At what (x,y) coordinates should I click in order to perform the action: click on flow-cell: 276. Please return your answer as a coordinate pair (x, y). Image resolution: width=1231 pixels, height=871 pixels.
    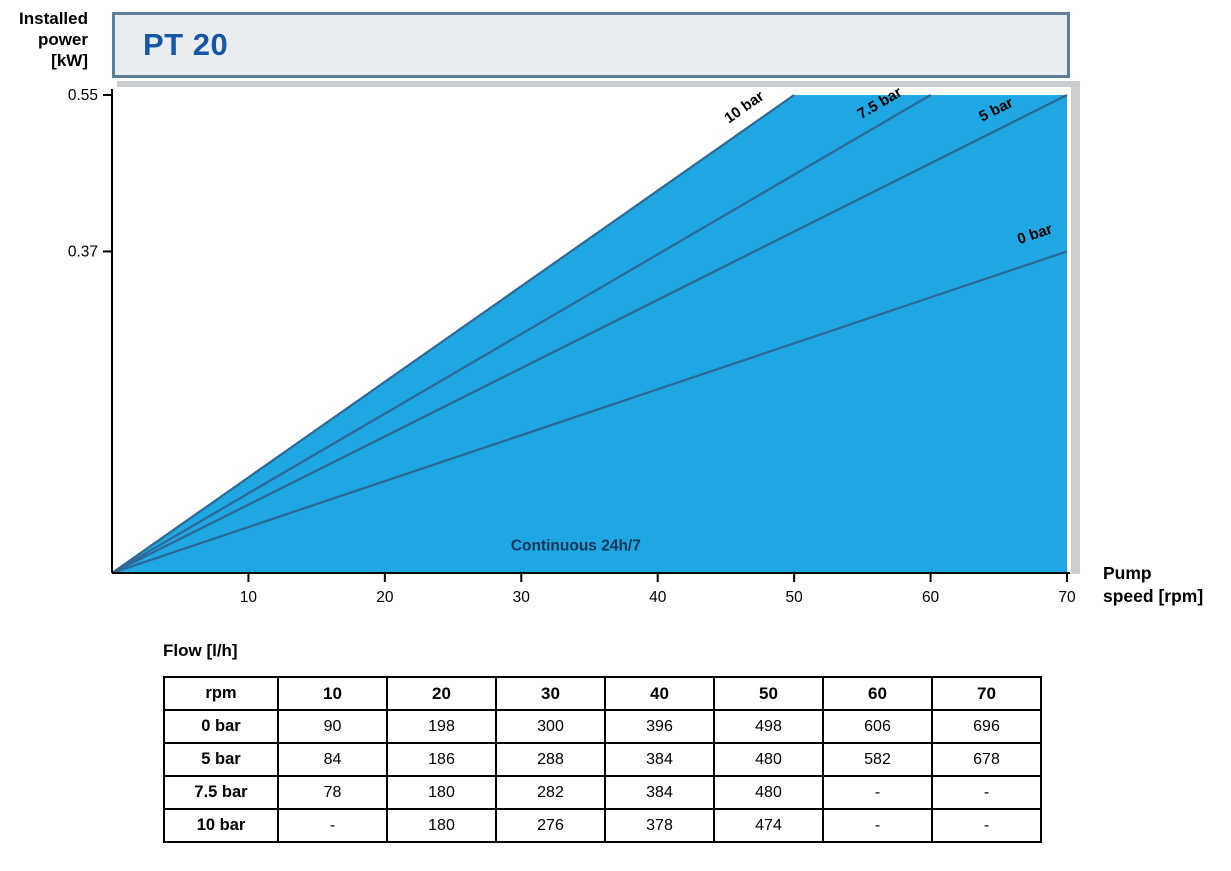
    Looking at the image, I should click on (550, 825).